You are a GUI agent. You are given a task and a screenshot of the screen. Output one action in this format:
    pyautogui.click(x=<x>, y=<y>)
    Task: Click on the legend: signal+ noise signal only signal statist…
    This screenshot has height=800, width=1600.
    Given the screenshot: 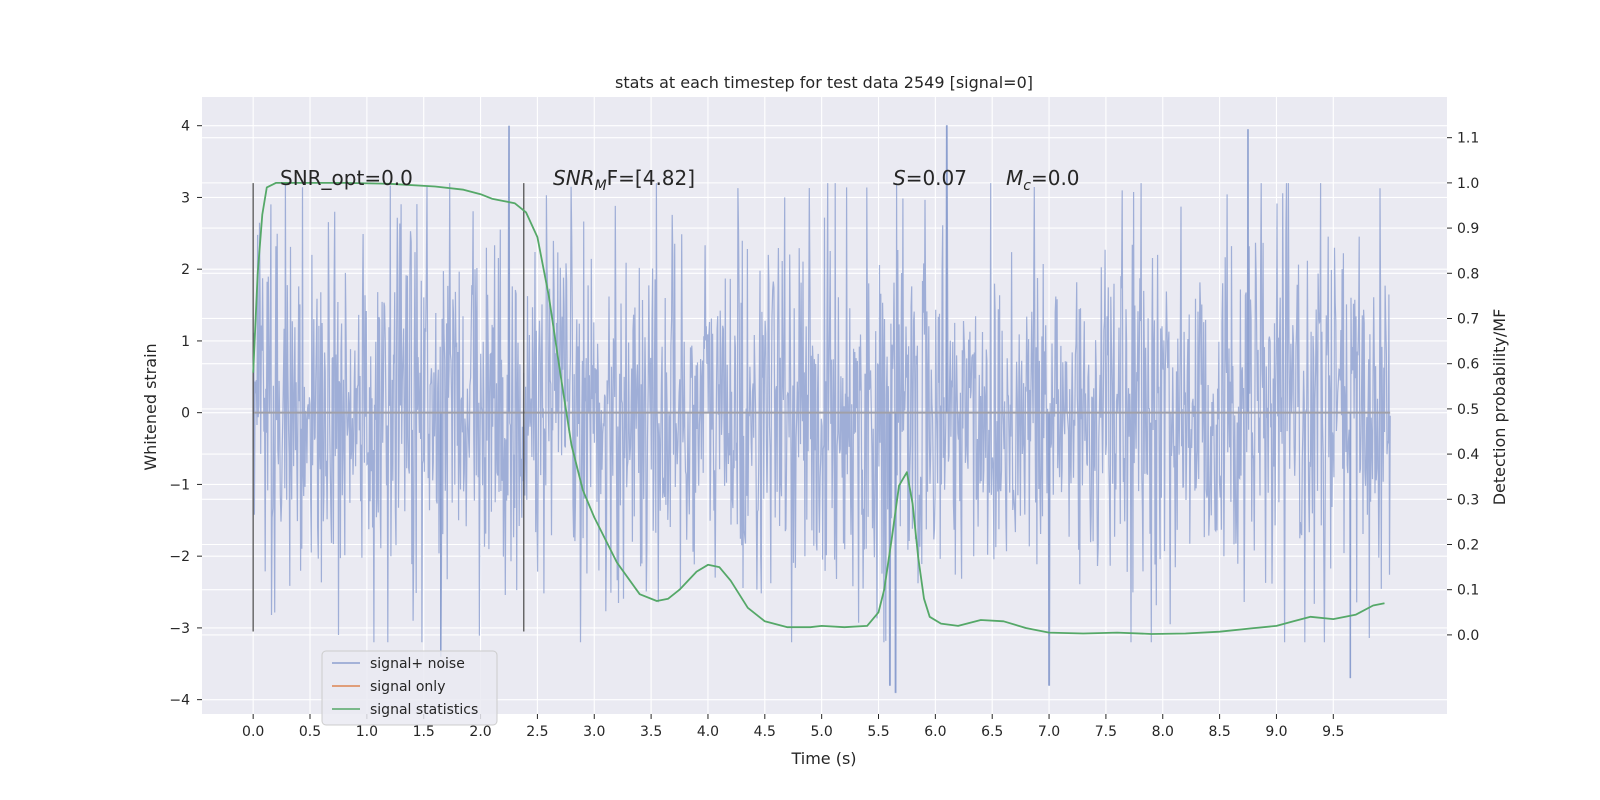 What is the action you would take?
    pyautogui.click(x=409, y=688)
    